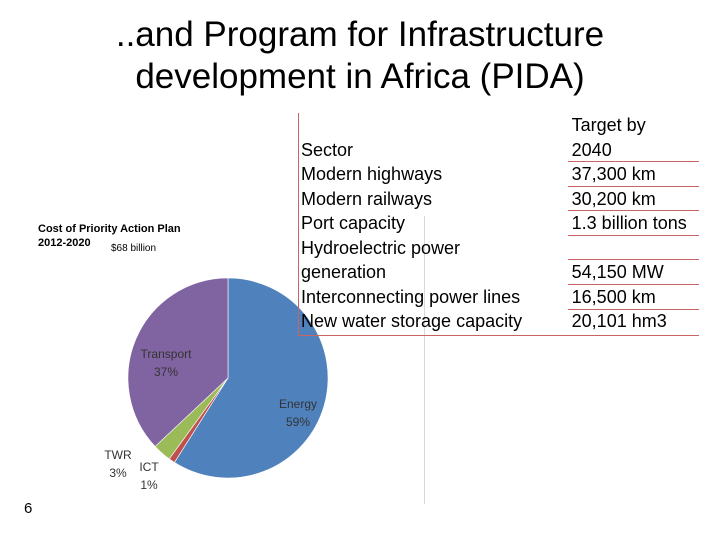 The height and width of the screenshot is (540, 720). Describe the element at coordinates (360, 76) in the screenshot. I see `title-line-2: development in Africa (PIDA)` at that location.